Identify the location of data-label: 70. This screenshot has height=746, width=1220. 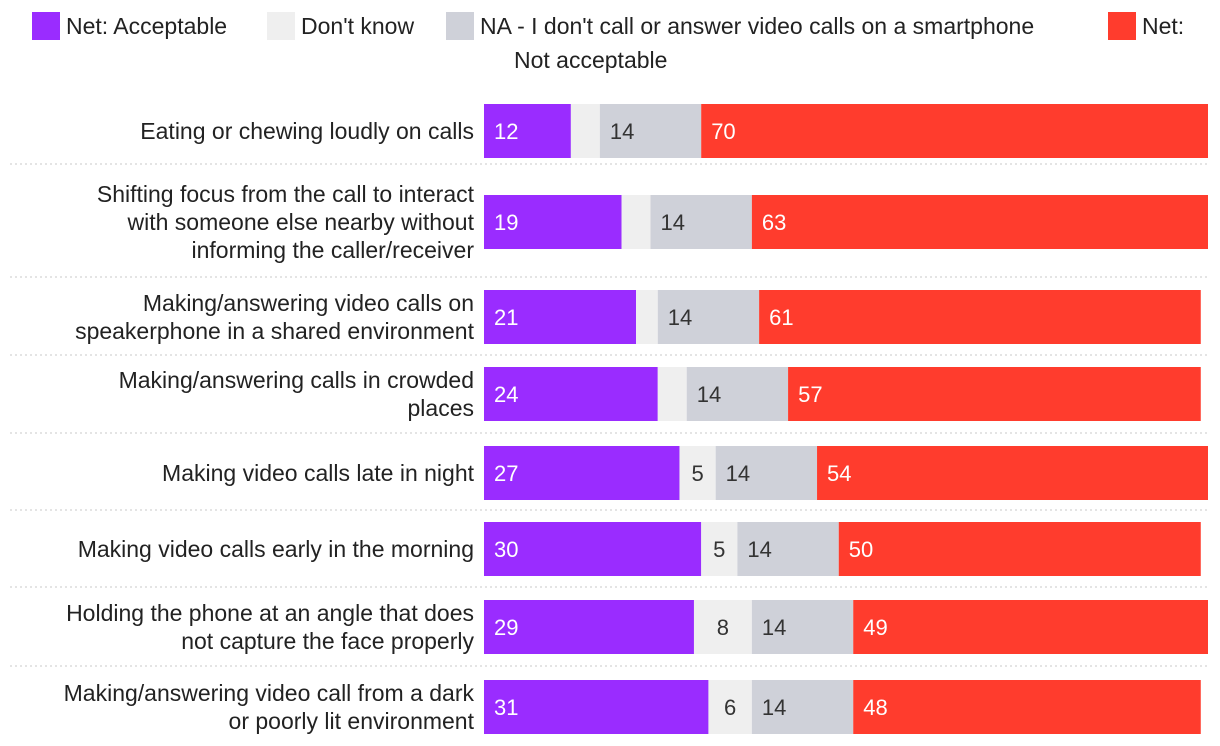
(723, 131).